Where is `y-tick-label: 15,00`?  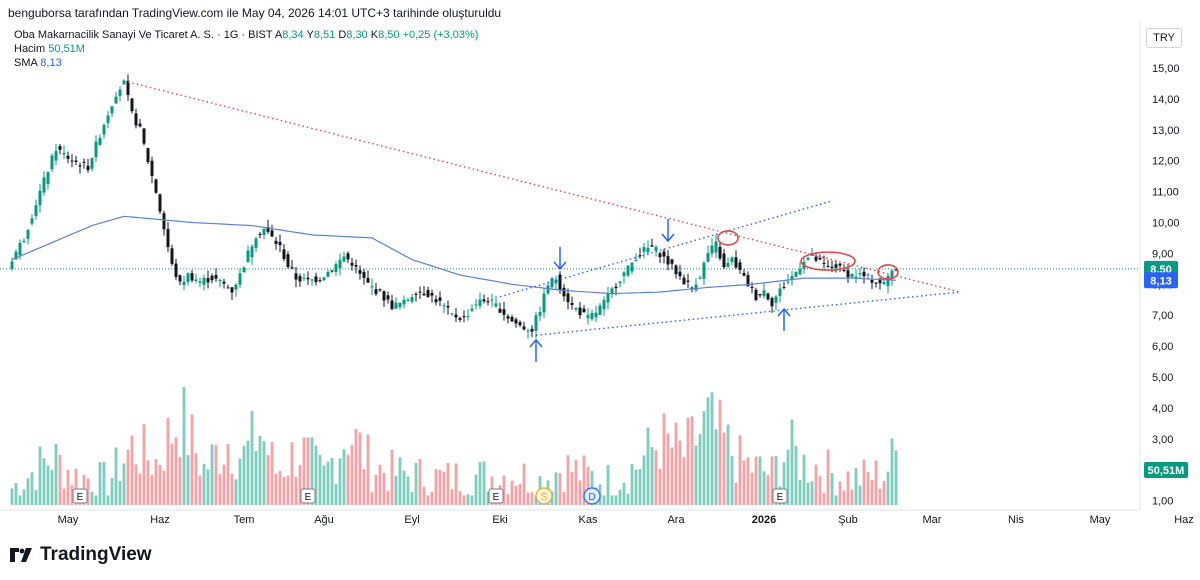
y-tick-label: 15,00 is located at coordinates (1166, 69).